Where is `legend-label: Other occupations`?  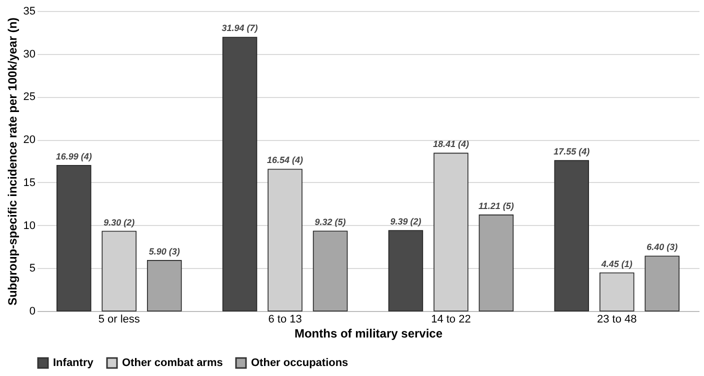
legend-label: Other occupations is located at coordinates (299, 363).